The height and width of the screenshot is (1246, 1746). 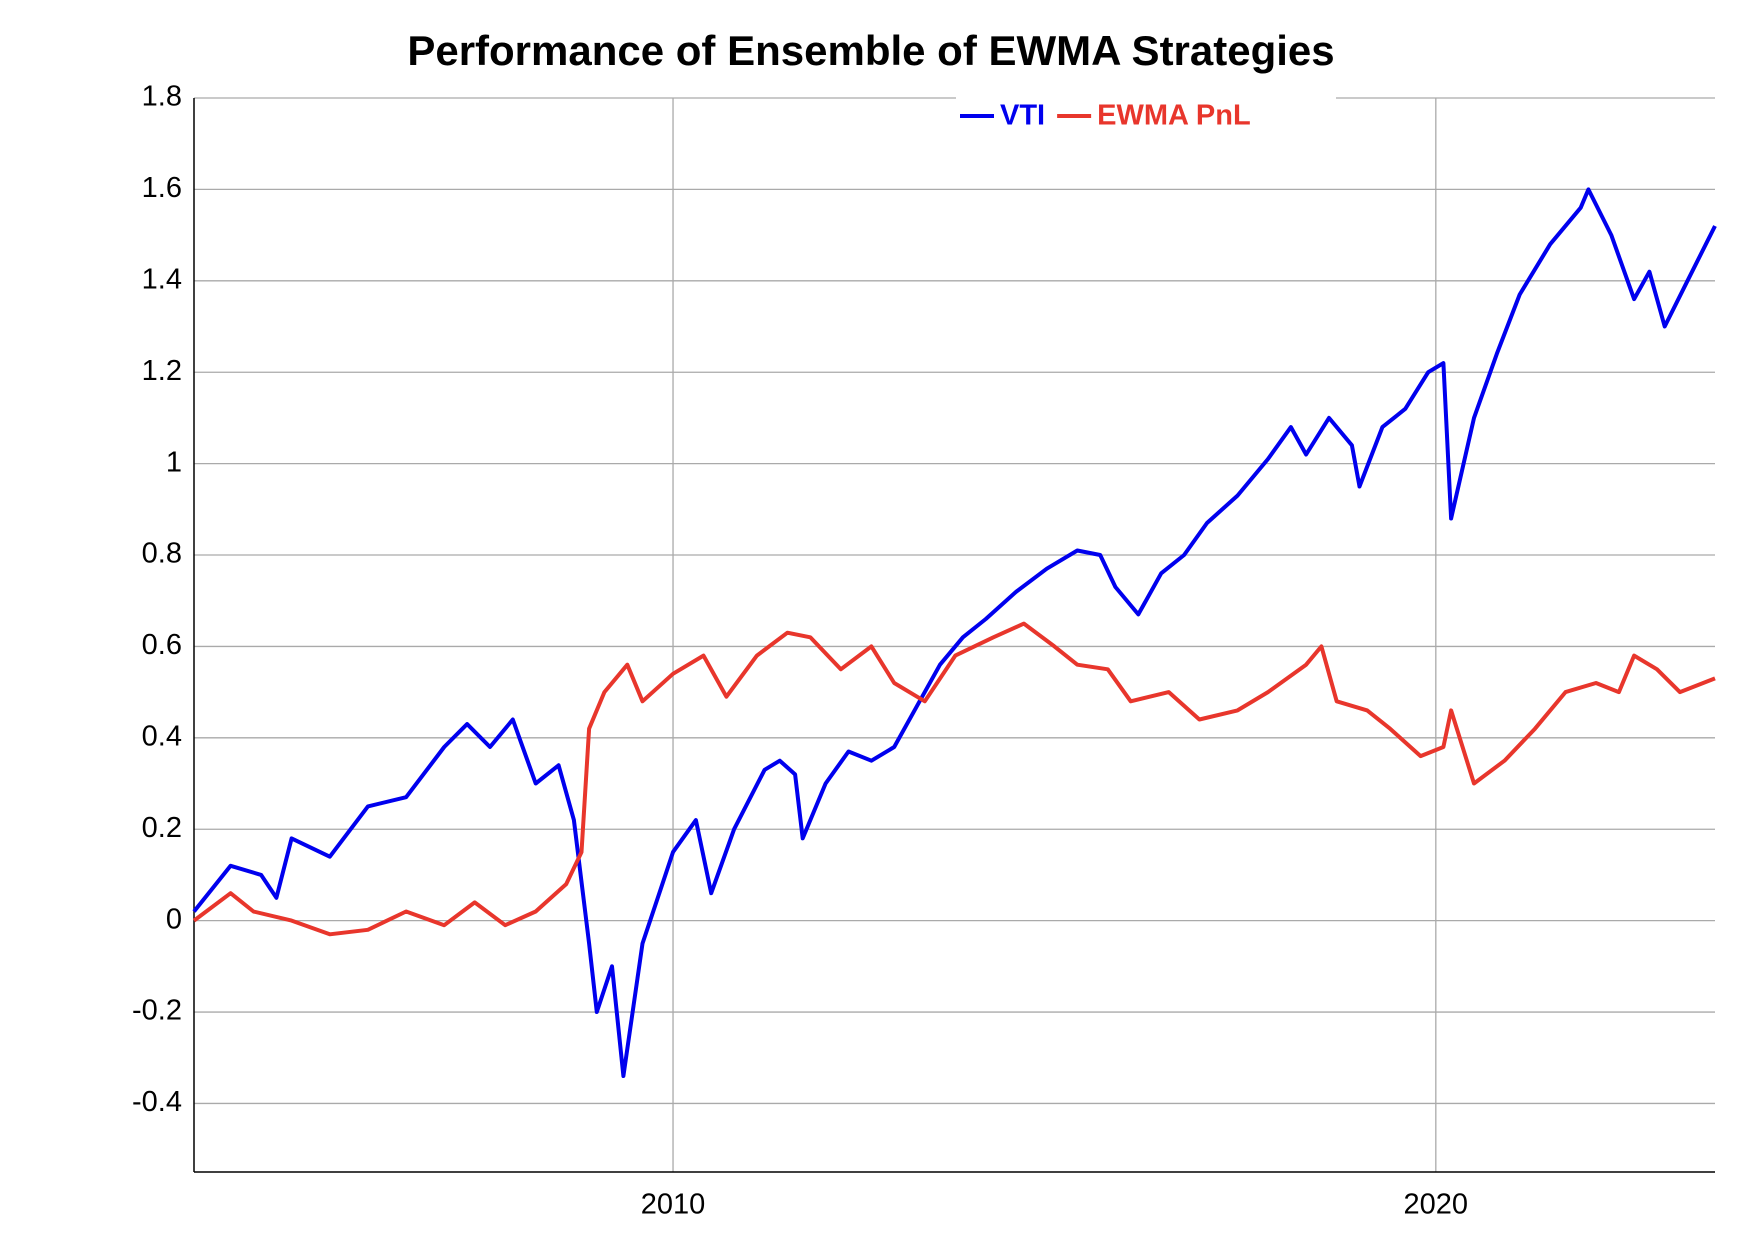 I want to click on y-tick-label: 0.8, so click(x=162, y=554).